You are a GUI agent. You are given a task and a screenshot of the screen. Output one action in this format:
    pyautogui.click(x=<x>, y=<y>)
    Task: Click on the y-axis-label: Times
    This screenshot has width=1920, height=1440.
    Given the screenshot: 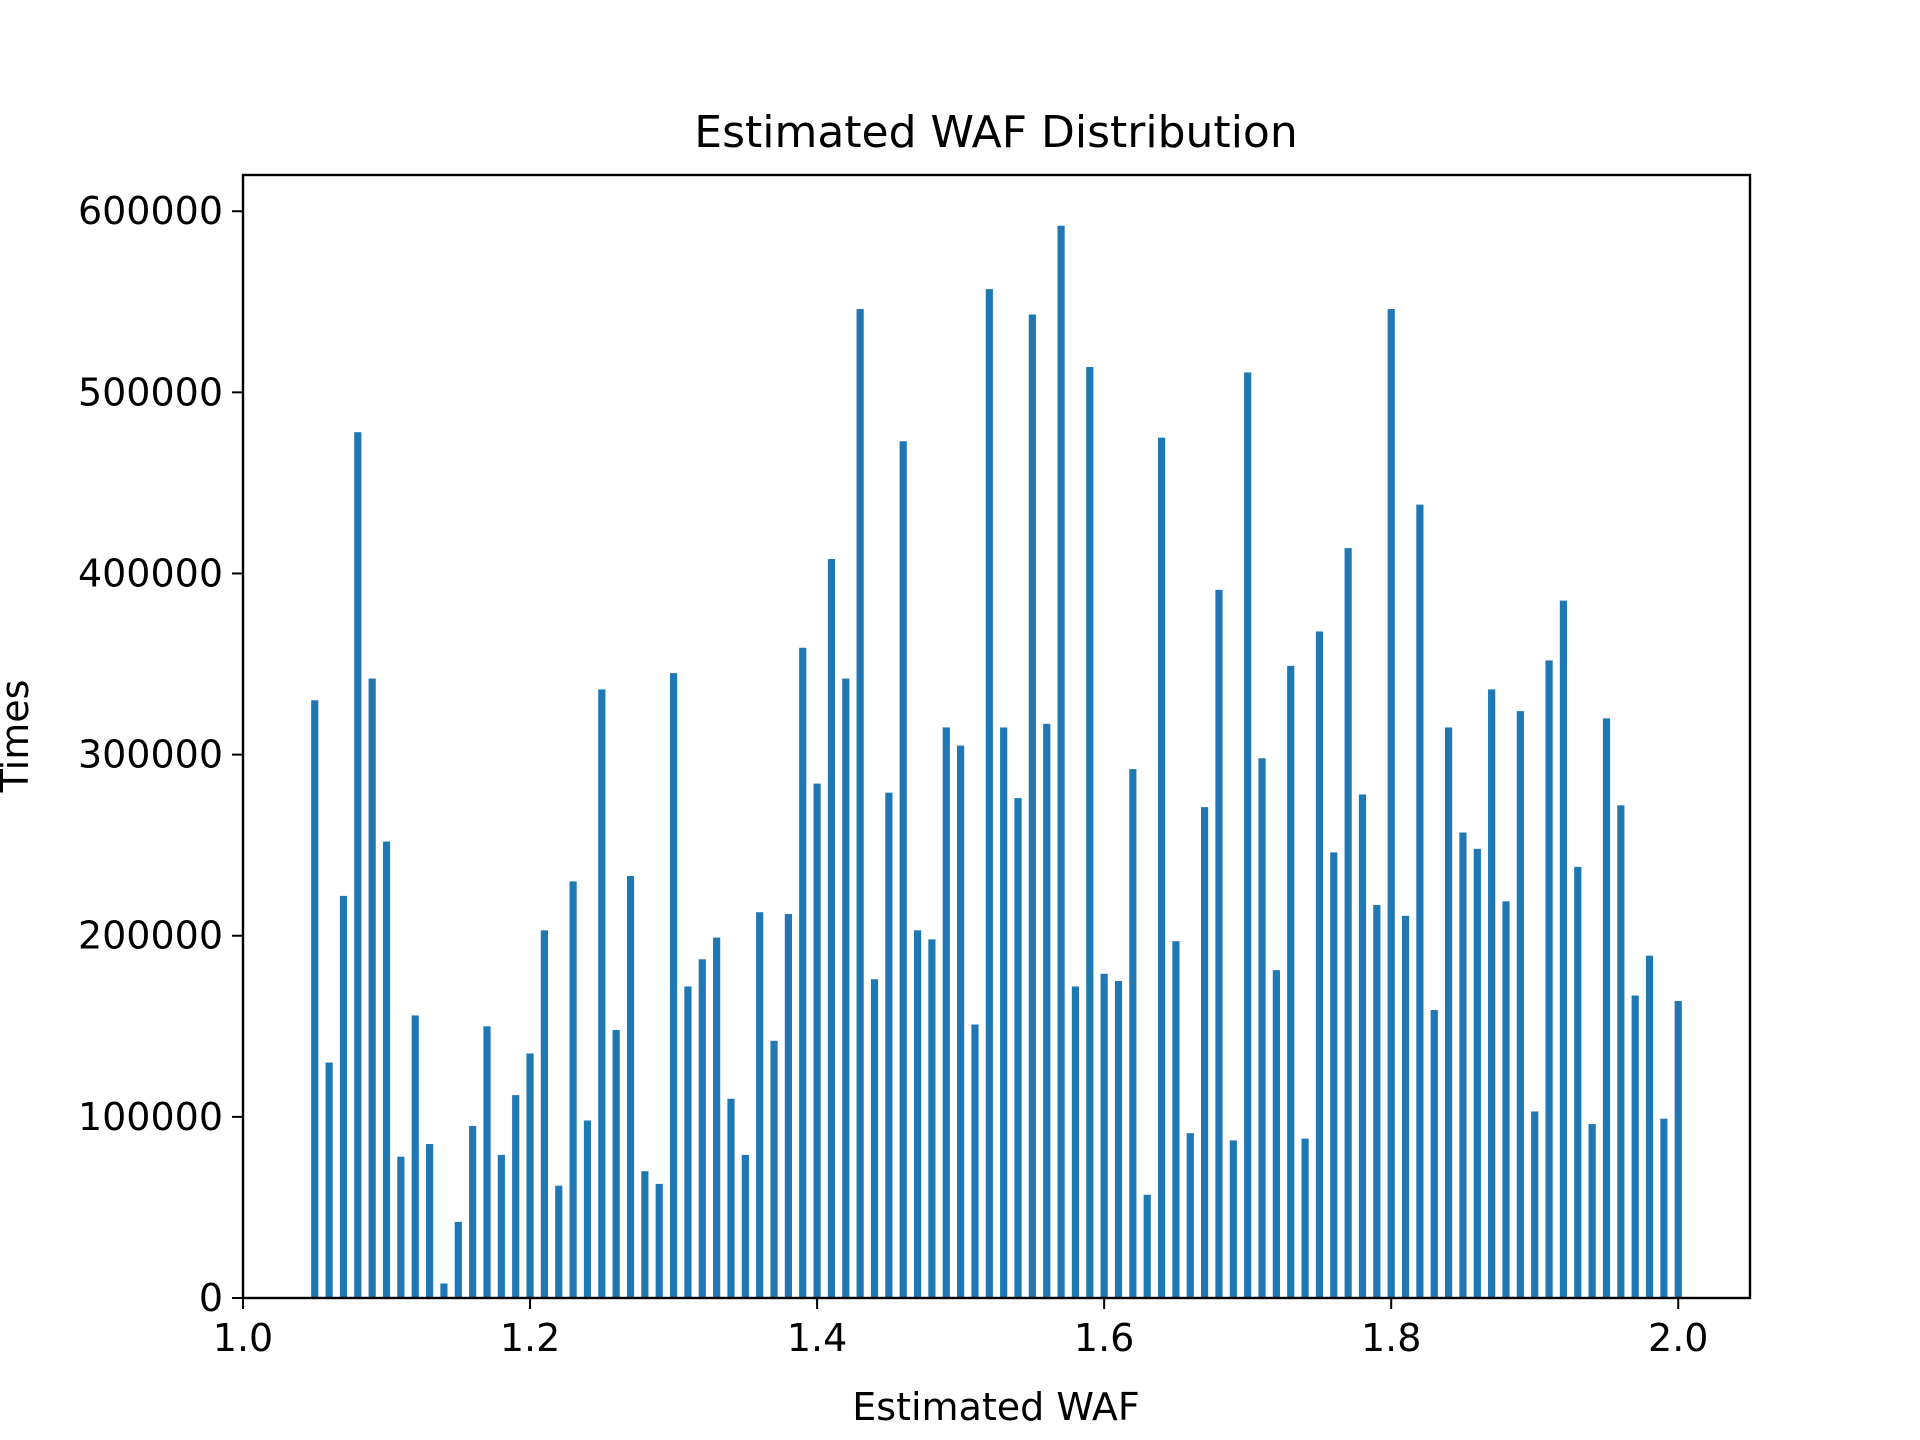 What is the action you would take?
    pyautogui.click(x=18, y=737)
    